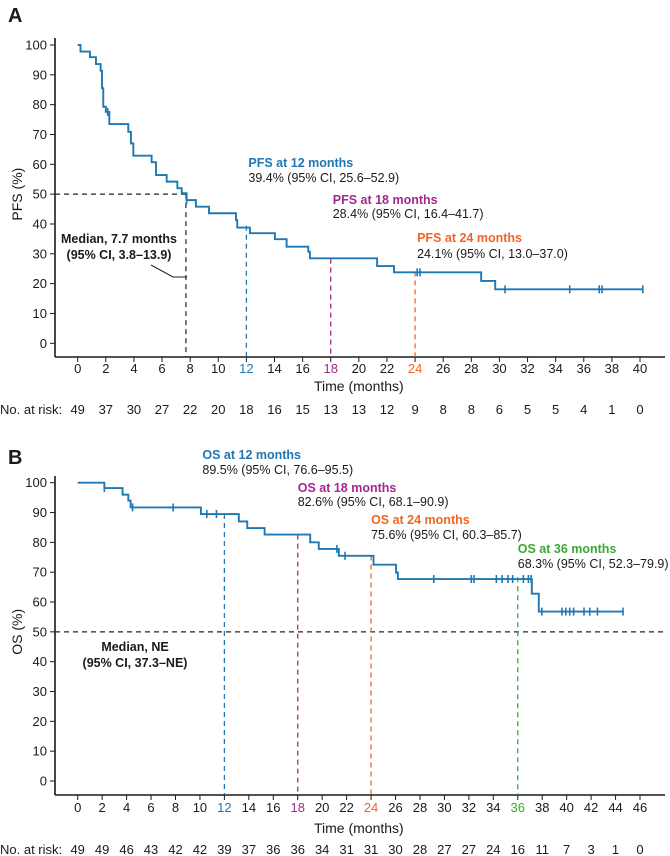  Describe the element at coordinates (583, 409) in the screenshot. I see `risk-count: 4` at that location.